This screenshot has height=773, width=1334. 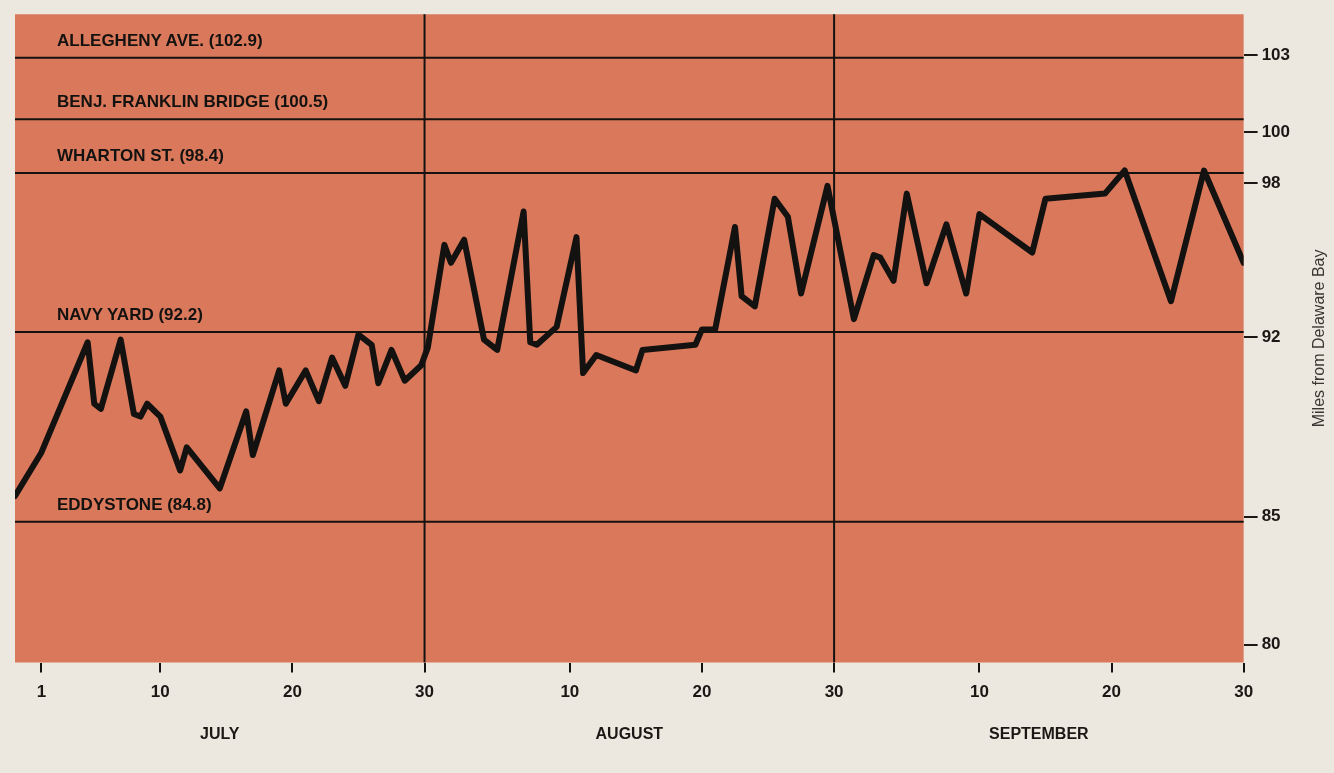 What do you see at coordinates (1271, 516) in the screenshot?
I see `y-tick-label: 85` at bounding box center [1271, 516].